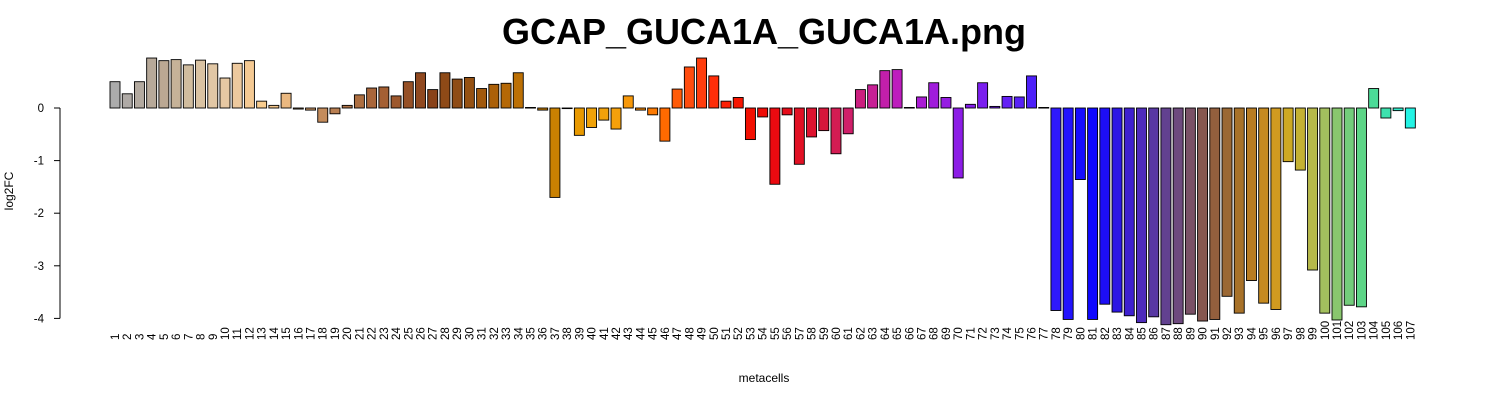 The height and width of the screenshot is (400, 1500). Describe the element at coordinates (1350, 330) in the screenshot. I see `x-tick-label: 102` at that location.